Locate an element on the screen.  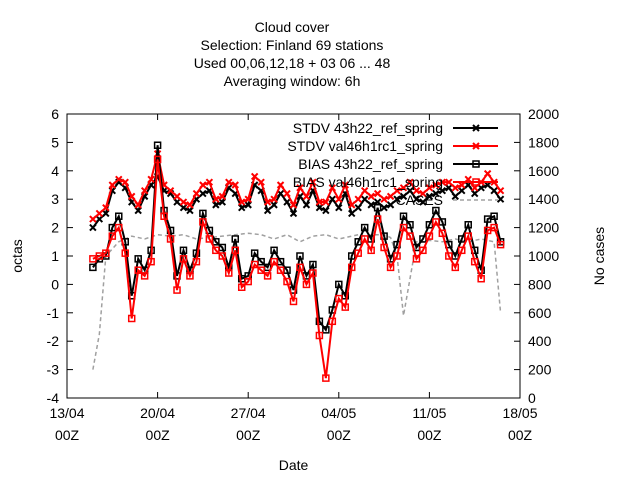
y-tick-label: 1 is located at coordinates (55, 256).